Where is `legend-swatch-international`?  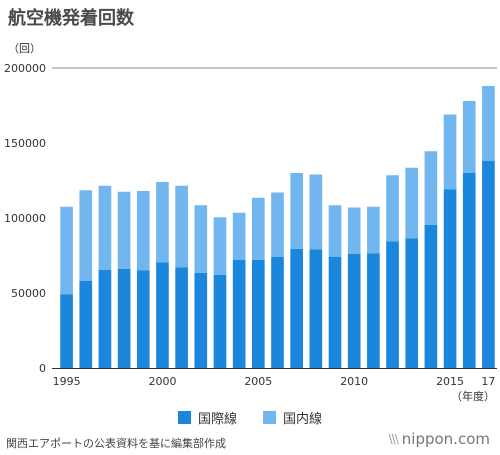
legend-swatch-international is located at coordinates (184, 417).